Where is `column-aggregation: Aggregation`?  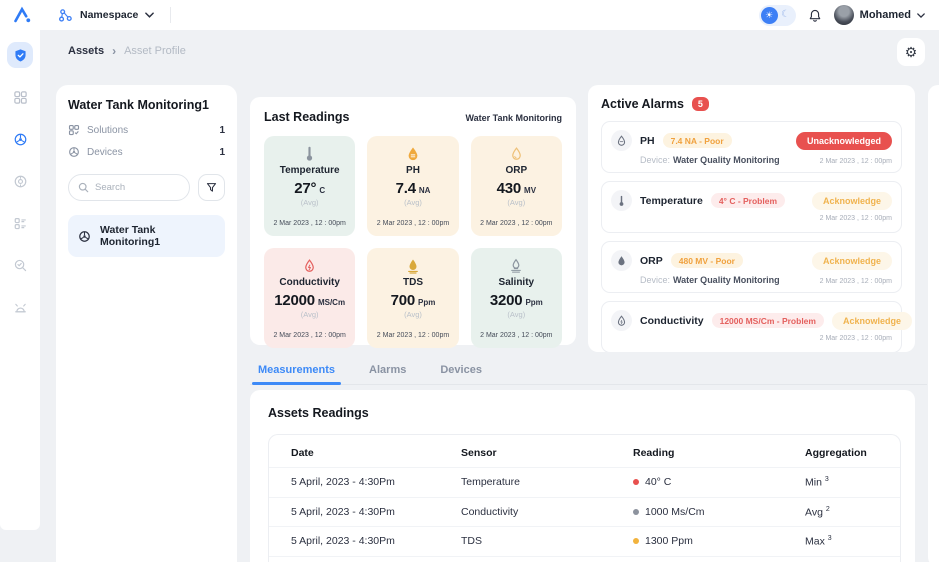
column-aggregation: Aggregation is located at coordinates (836, 453).